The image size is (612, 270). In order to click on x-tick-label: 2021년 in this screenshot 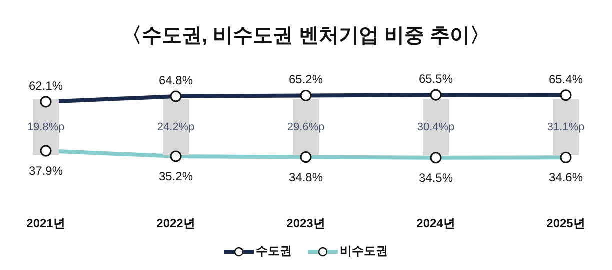, I will do `click(46, 223)`.